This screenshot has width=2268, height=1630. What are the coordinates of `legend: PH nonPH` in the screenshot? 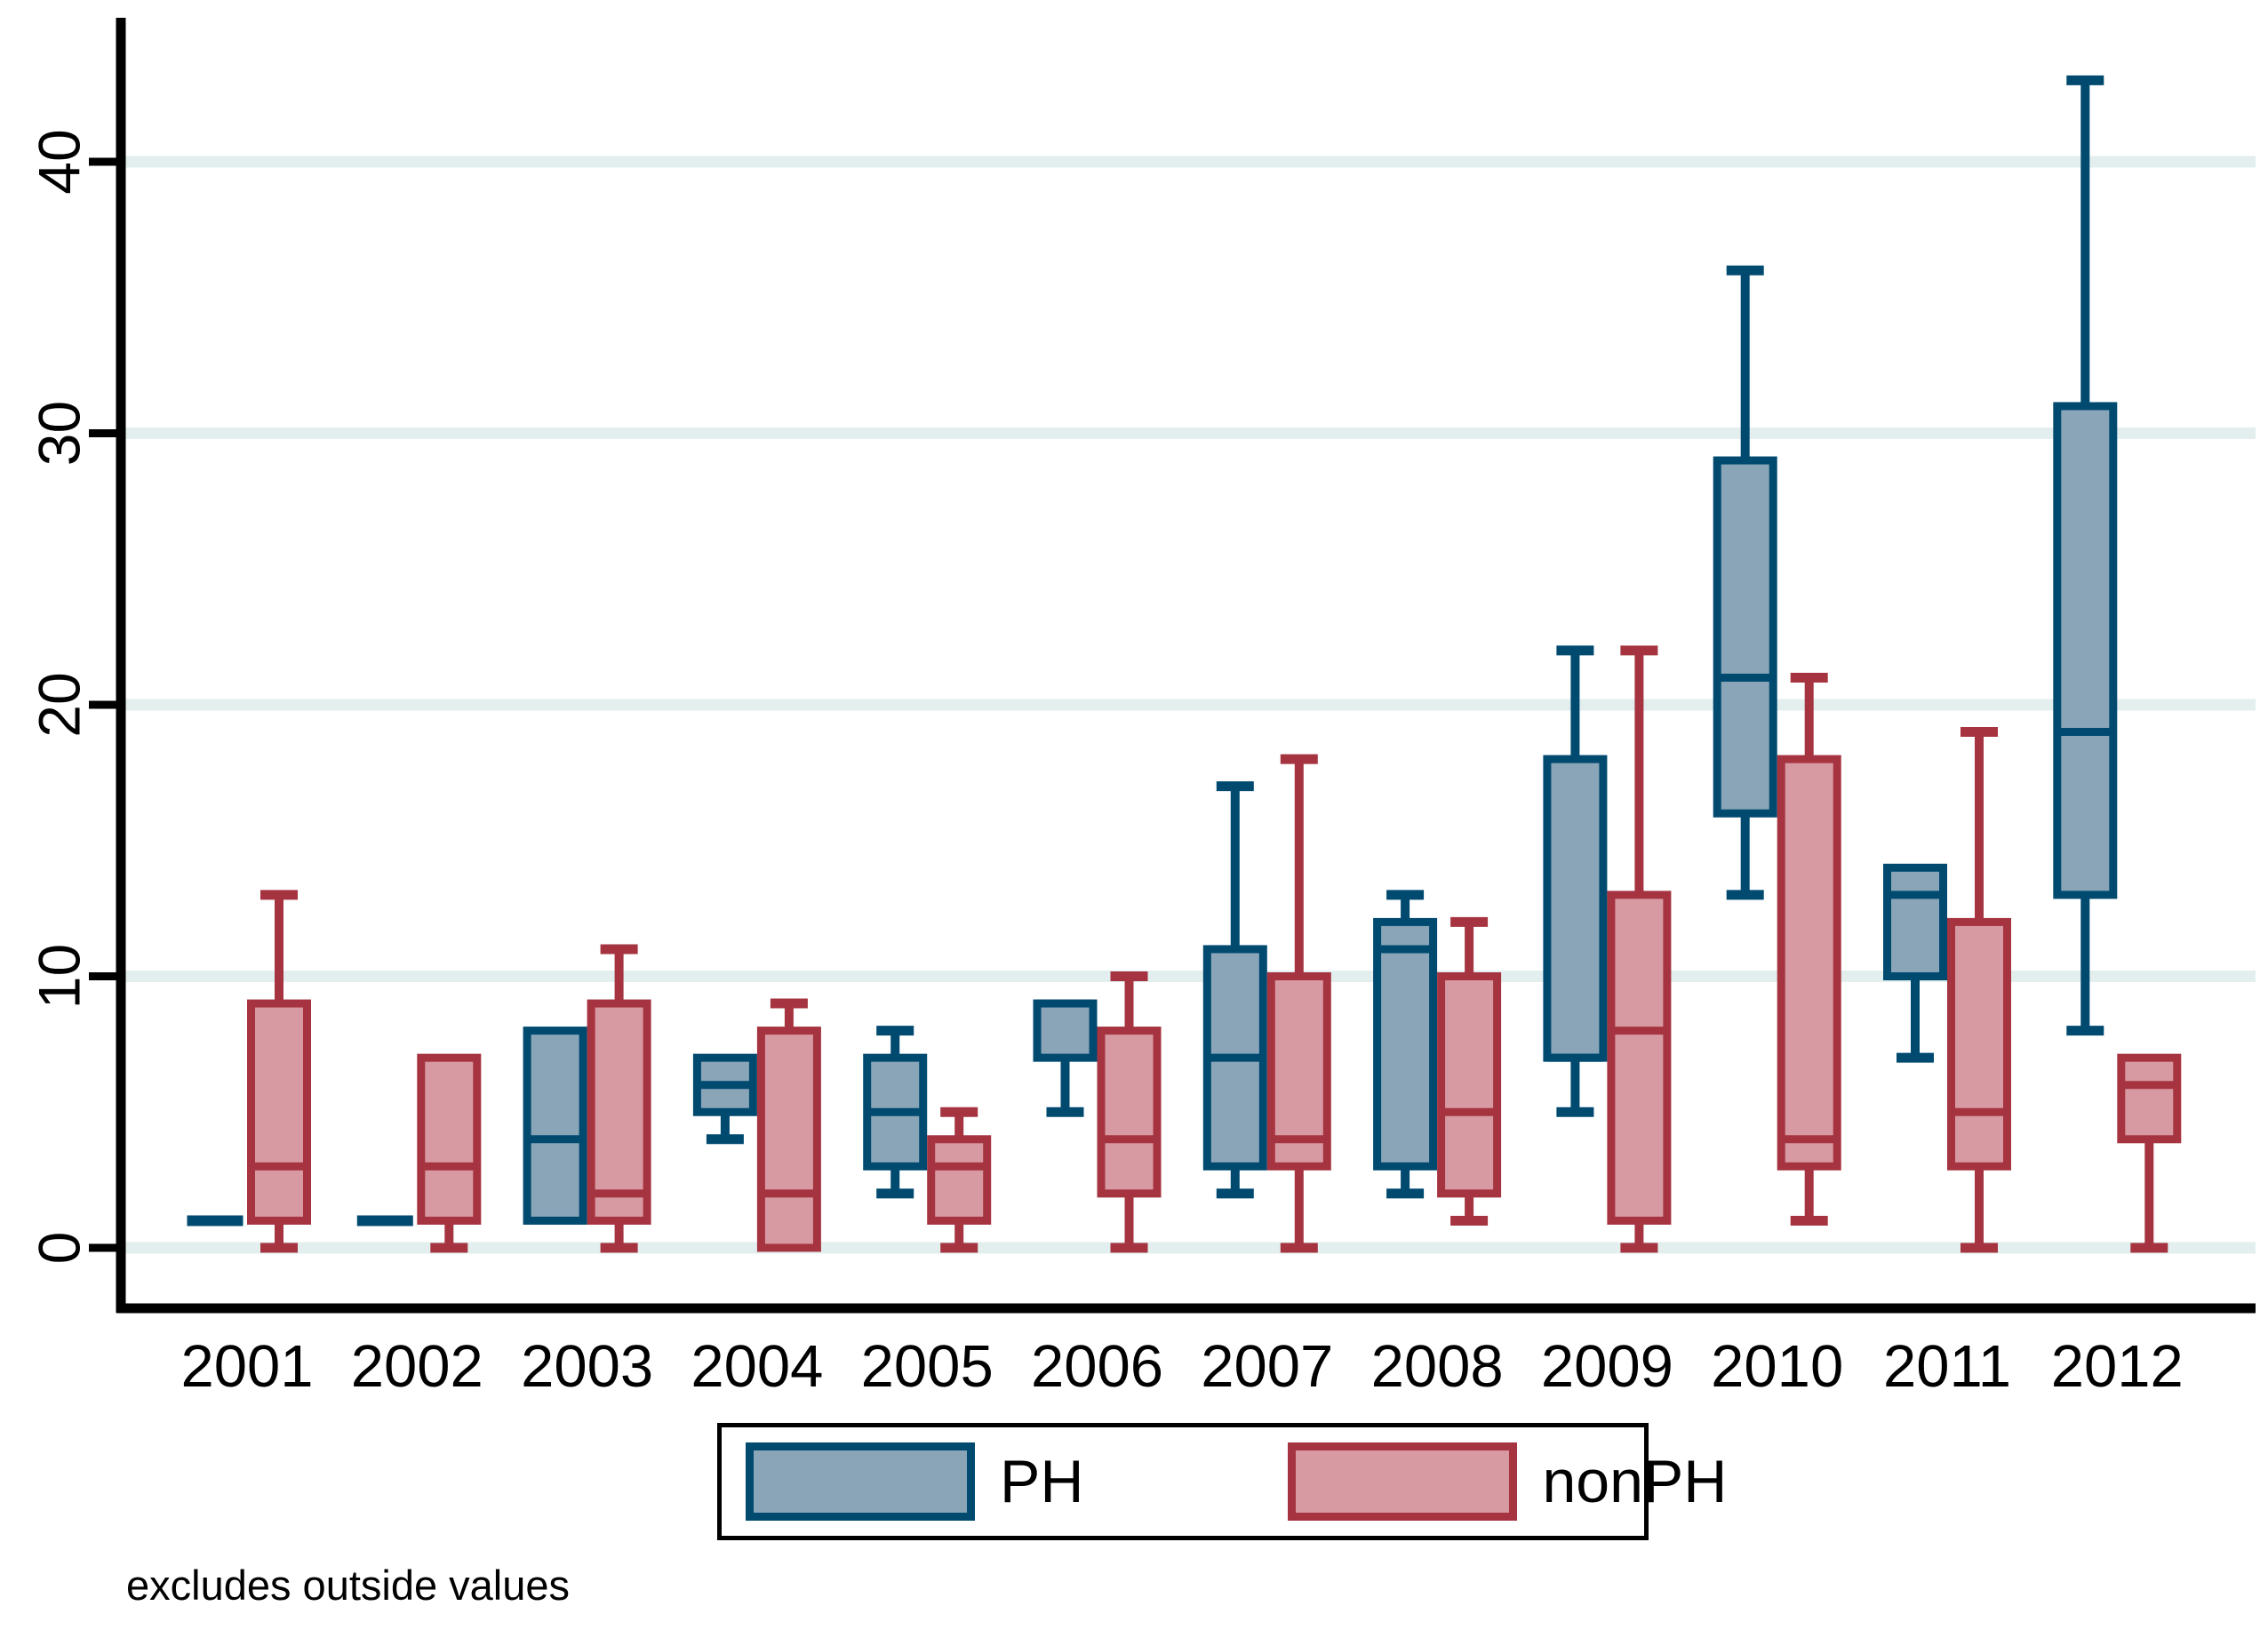 It's located at (1222, 1481).